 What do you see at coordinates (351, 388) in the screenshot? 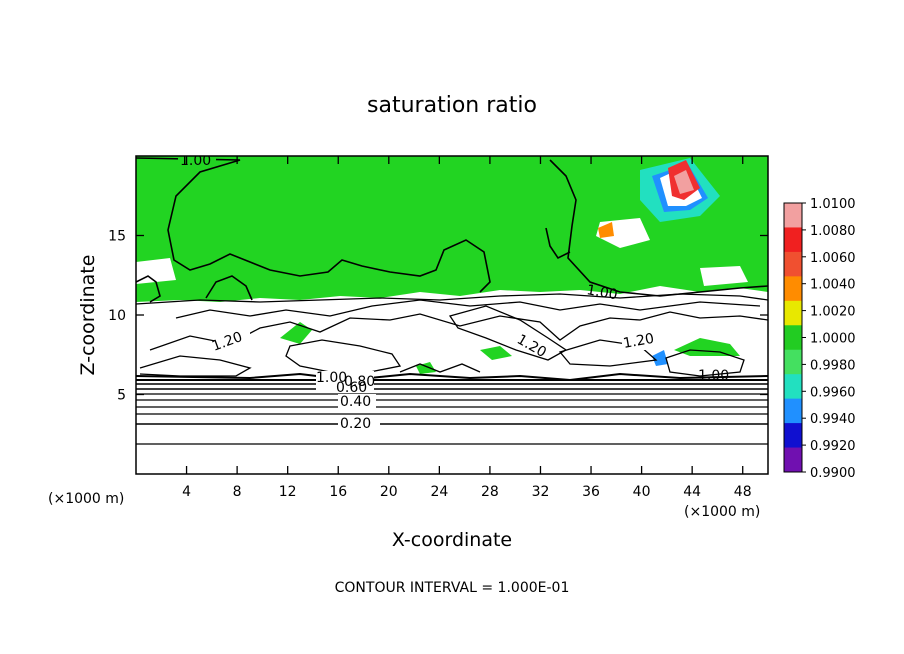
I see `contour-label: 0.60` at bounding box center [351, 388].